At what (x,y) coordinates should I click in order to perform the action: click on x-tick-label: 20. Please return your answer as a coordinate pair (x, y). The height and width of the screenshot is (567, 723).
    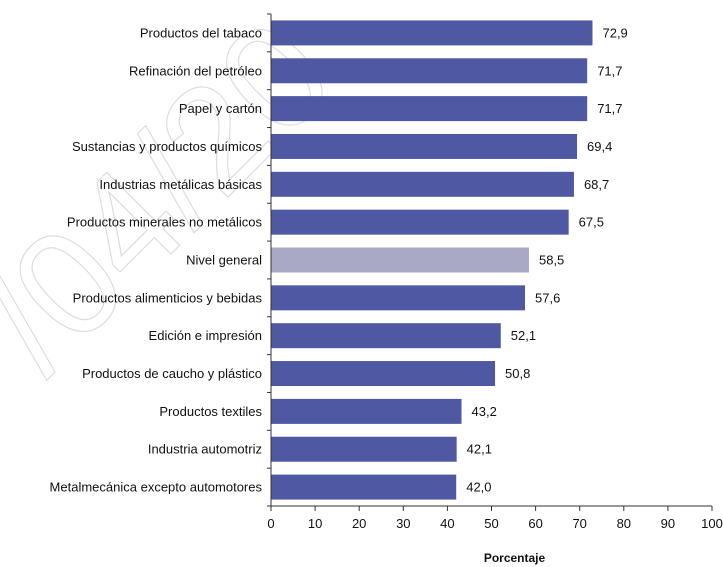
    Looking at the image, I should click on (359, 523).